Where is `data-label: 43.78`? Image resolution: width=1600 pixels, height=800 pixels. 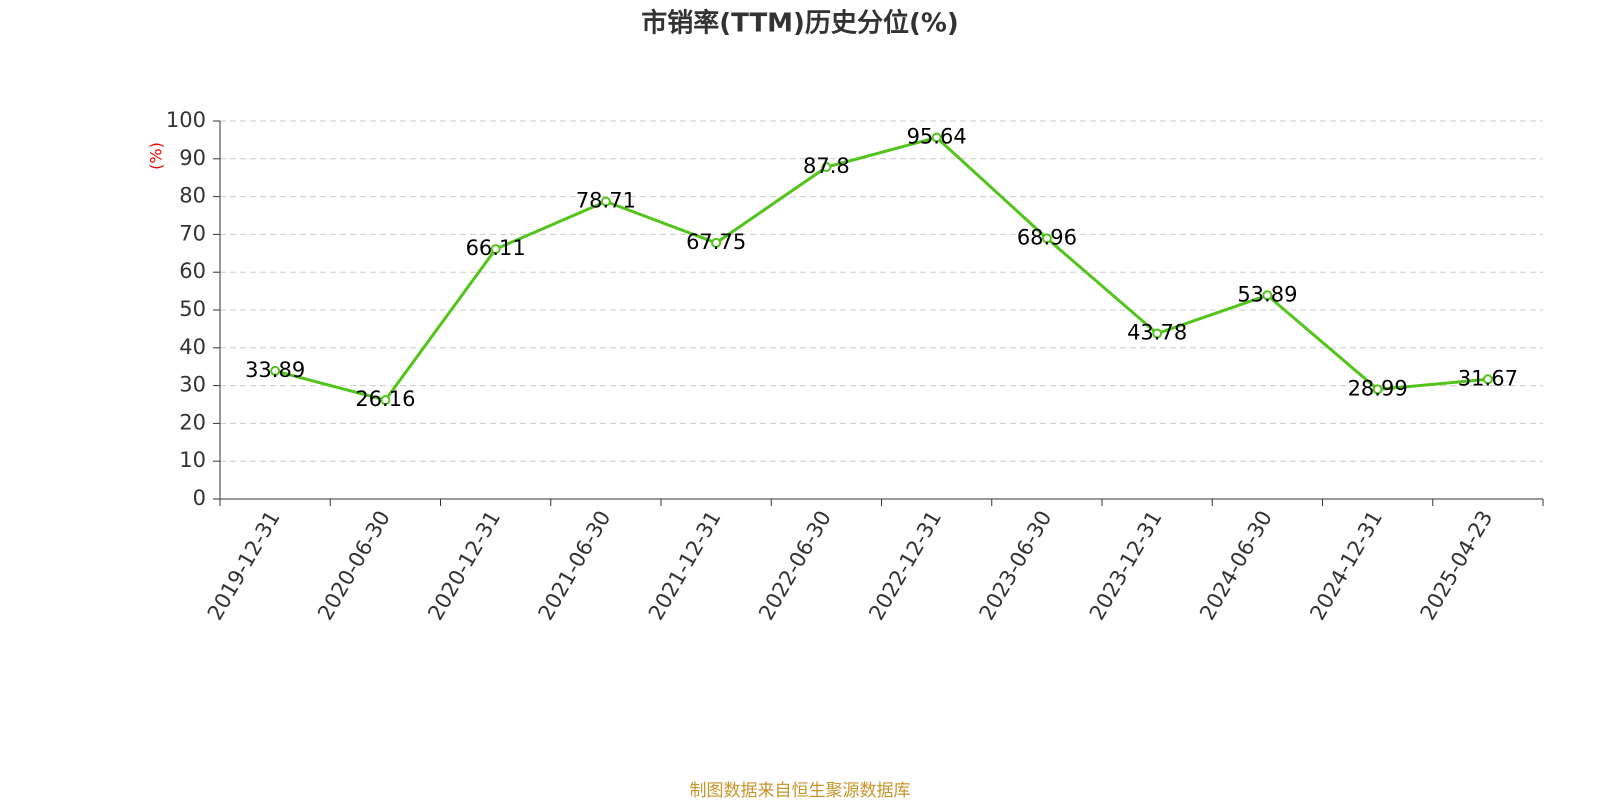
data-label: 43.78 is located at coordinates (1157, 333).